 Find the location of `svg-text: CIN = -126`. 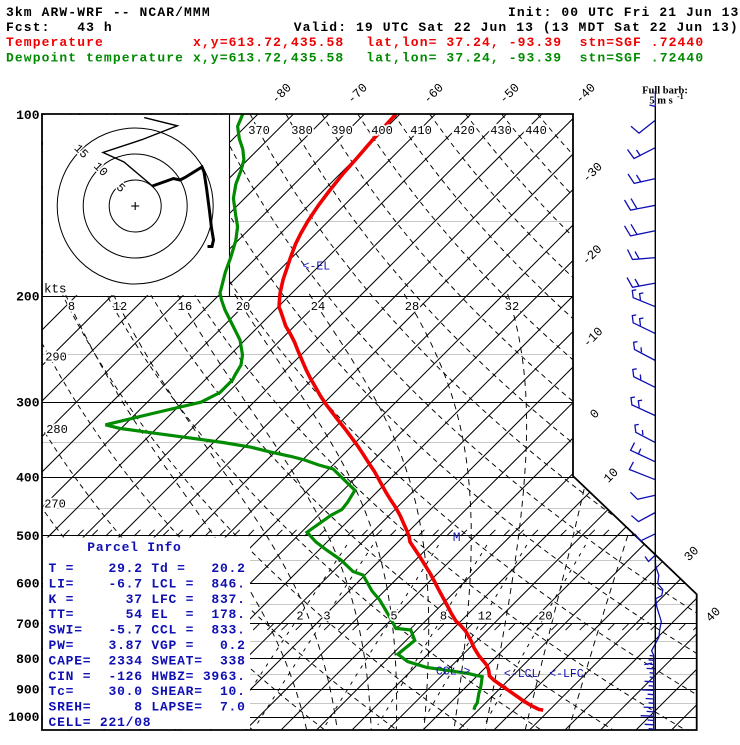

svg-text: CIN = -126 is located at coordinates (96, 676).